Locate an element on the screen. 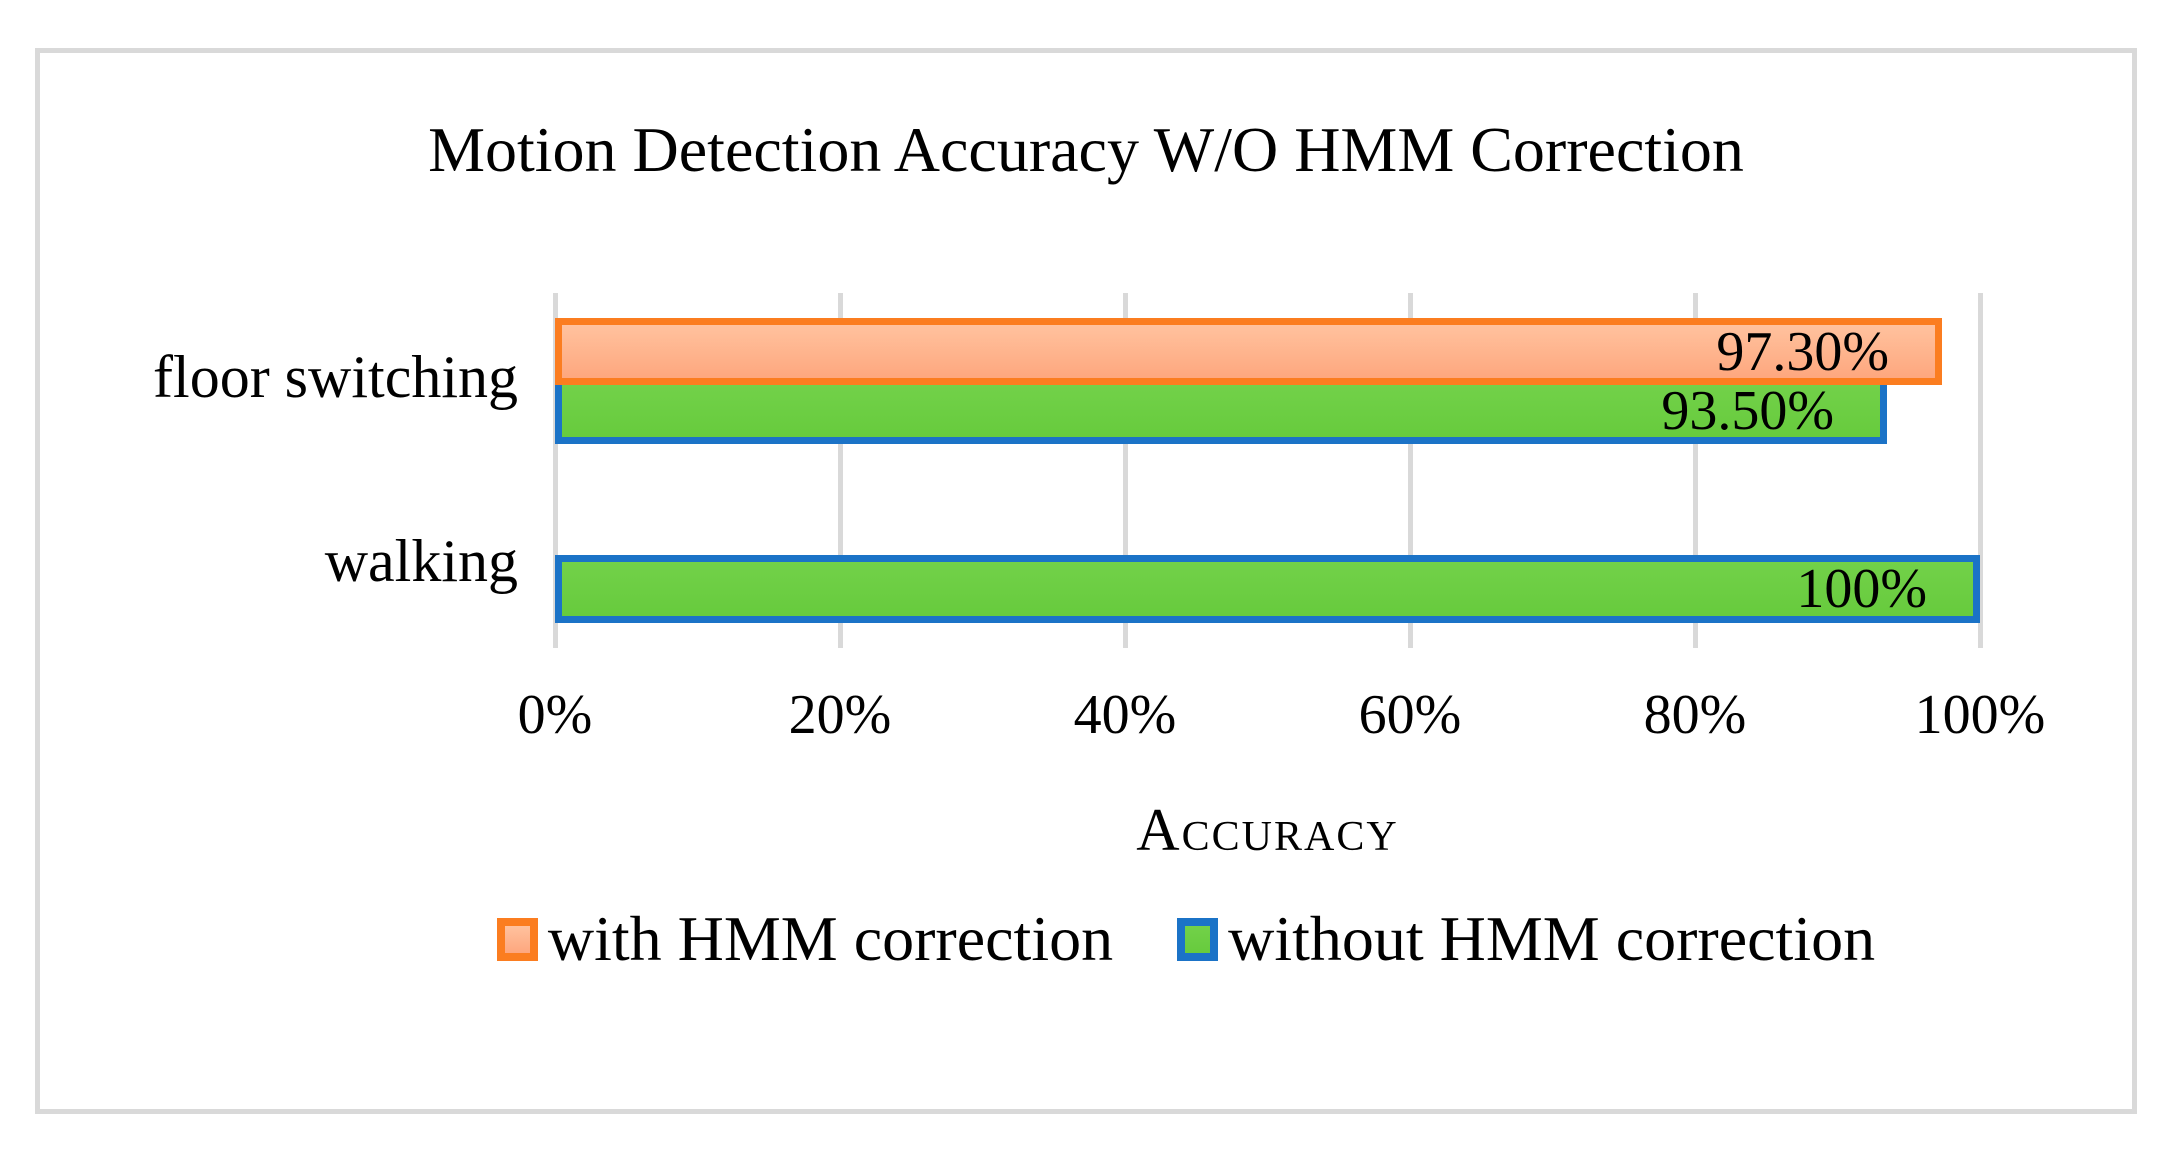 The height and width of the screenshot is (1152, 2173). legend-item-with-hmm-correction: with HMM correction is located at coordinates (805, 938).